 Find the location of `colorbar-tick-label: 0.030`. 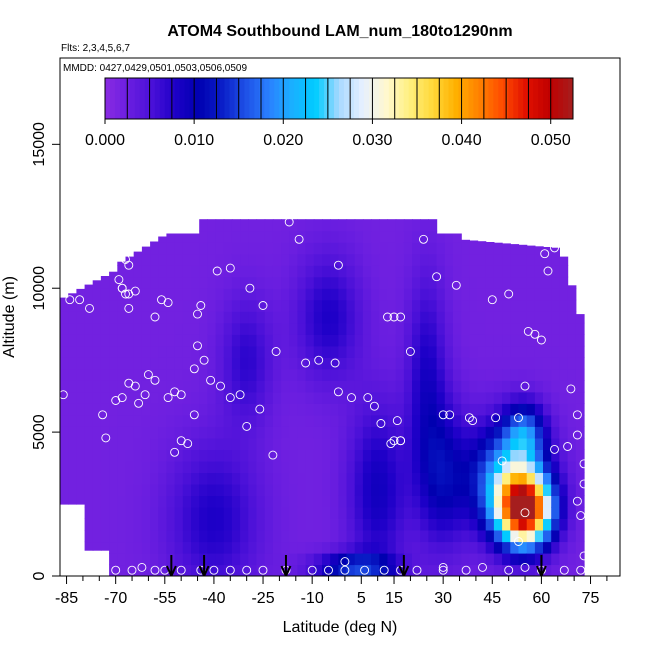

colorbar-tick-label: 0.030 is located at coordinates (372, 140).